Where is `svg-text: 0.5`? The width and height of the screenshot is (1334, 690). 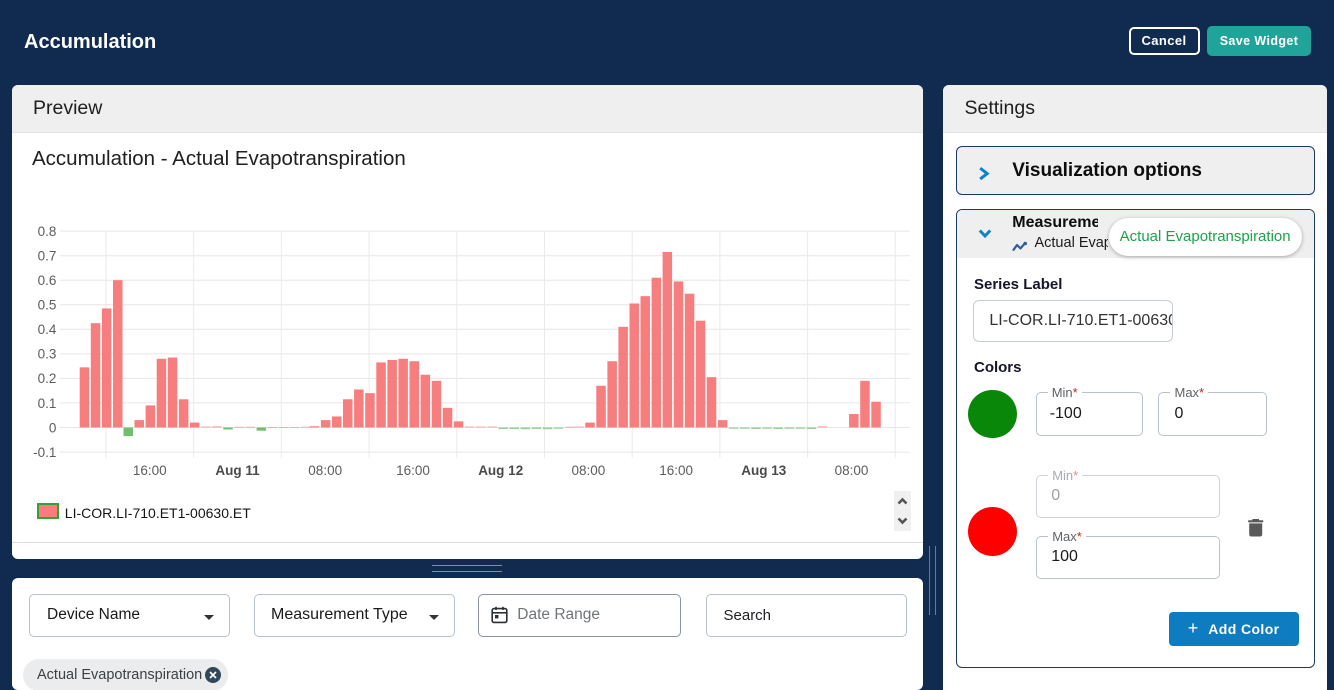 svg-text: 0.5 is located at coordinates (47, 305).